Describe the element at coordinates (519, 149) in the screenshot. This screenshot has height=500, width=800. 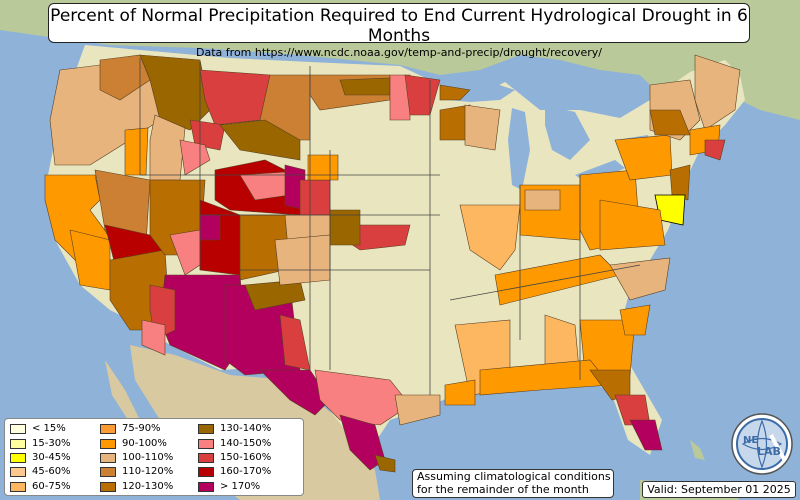
I see `lake-michigan` at that location.